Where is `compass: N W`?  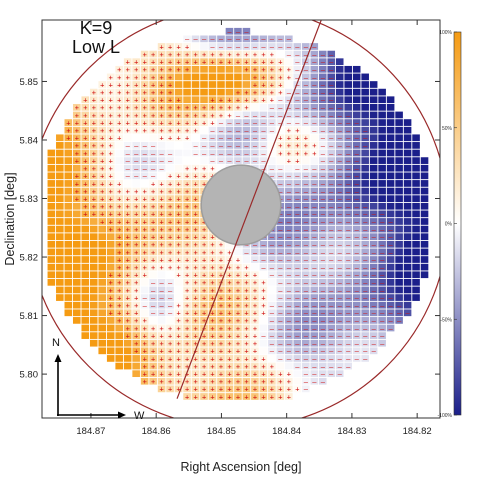
compass: N W is located at coordinates (98, 379).